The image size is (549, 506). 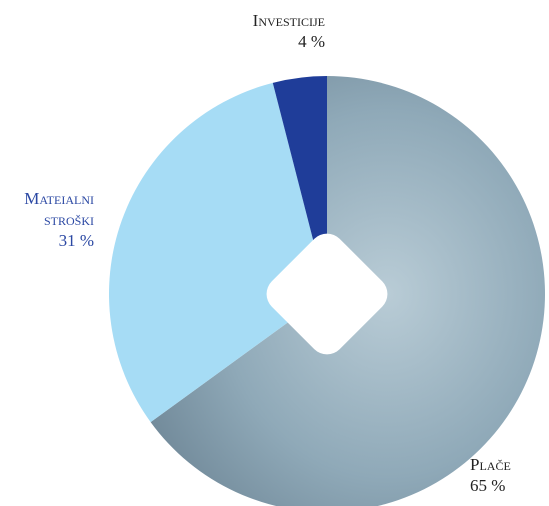 I want to click on slice-label: Mateialni stroški 31 %, so click(x=47, y=219).